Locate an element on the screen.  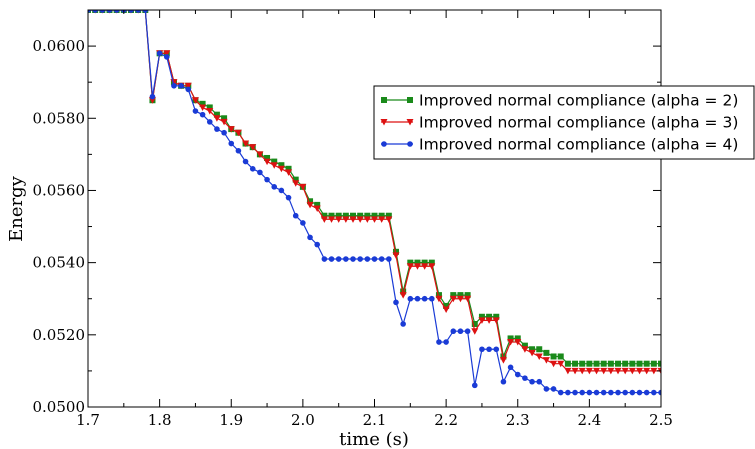
y-tick-label: 0.0540 is located at coordinates (59, 263).